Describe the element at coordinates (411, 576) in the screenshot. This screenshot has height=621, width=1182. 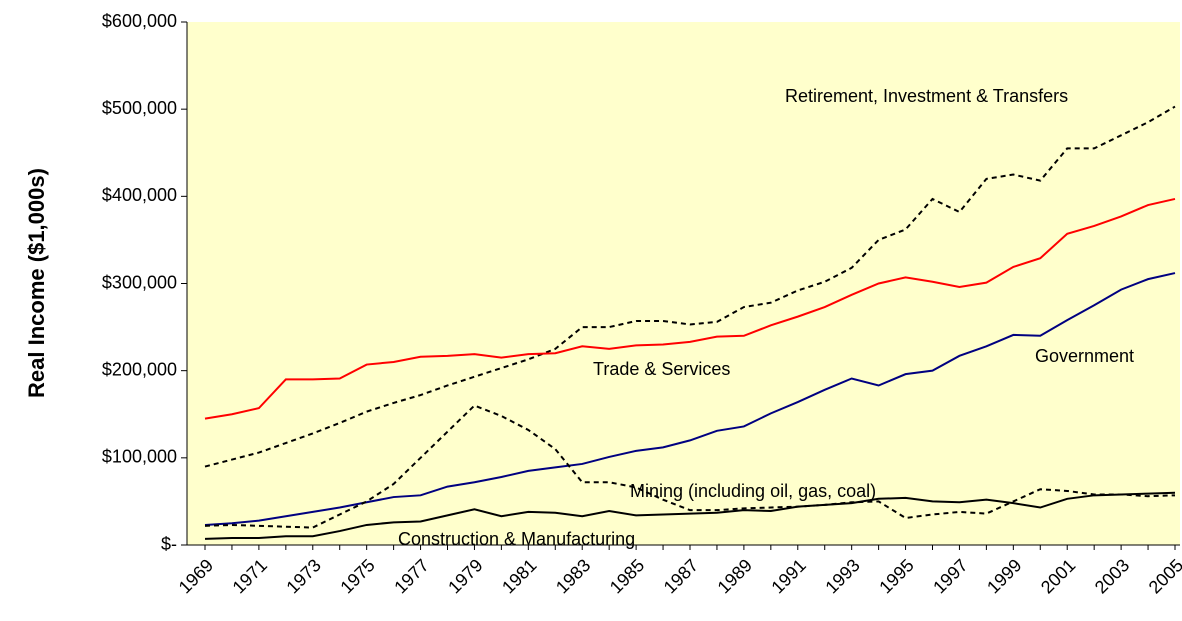
I see `x-tick-label: 1977` at that location.